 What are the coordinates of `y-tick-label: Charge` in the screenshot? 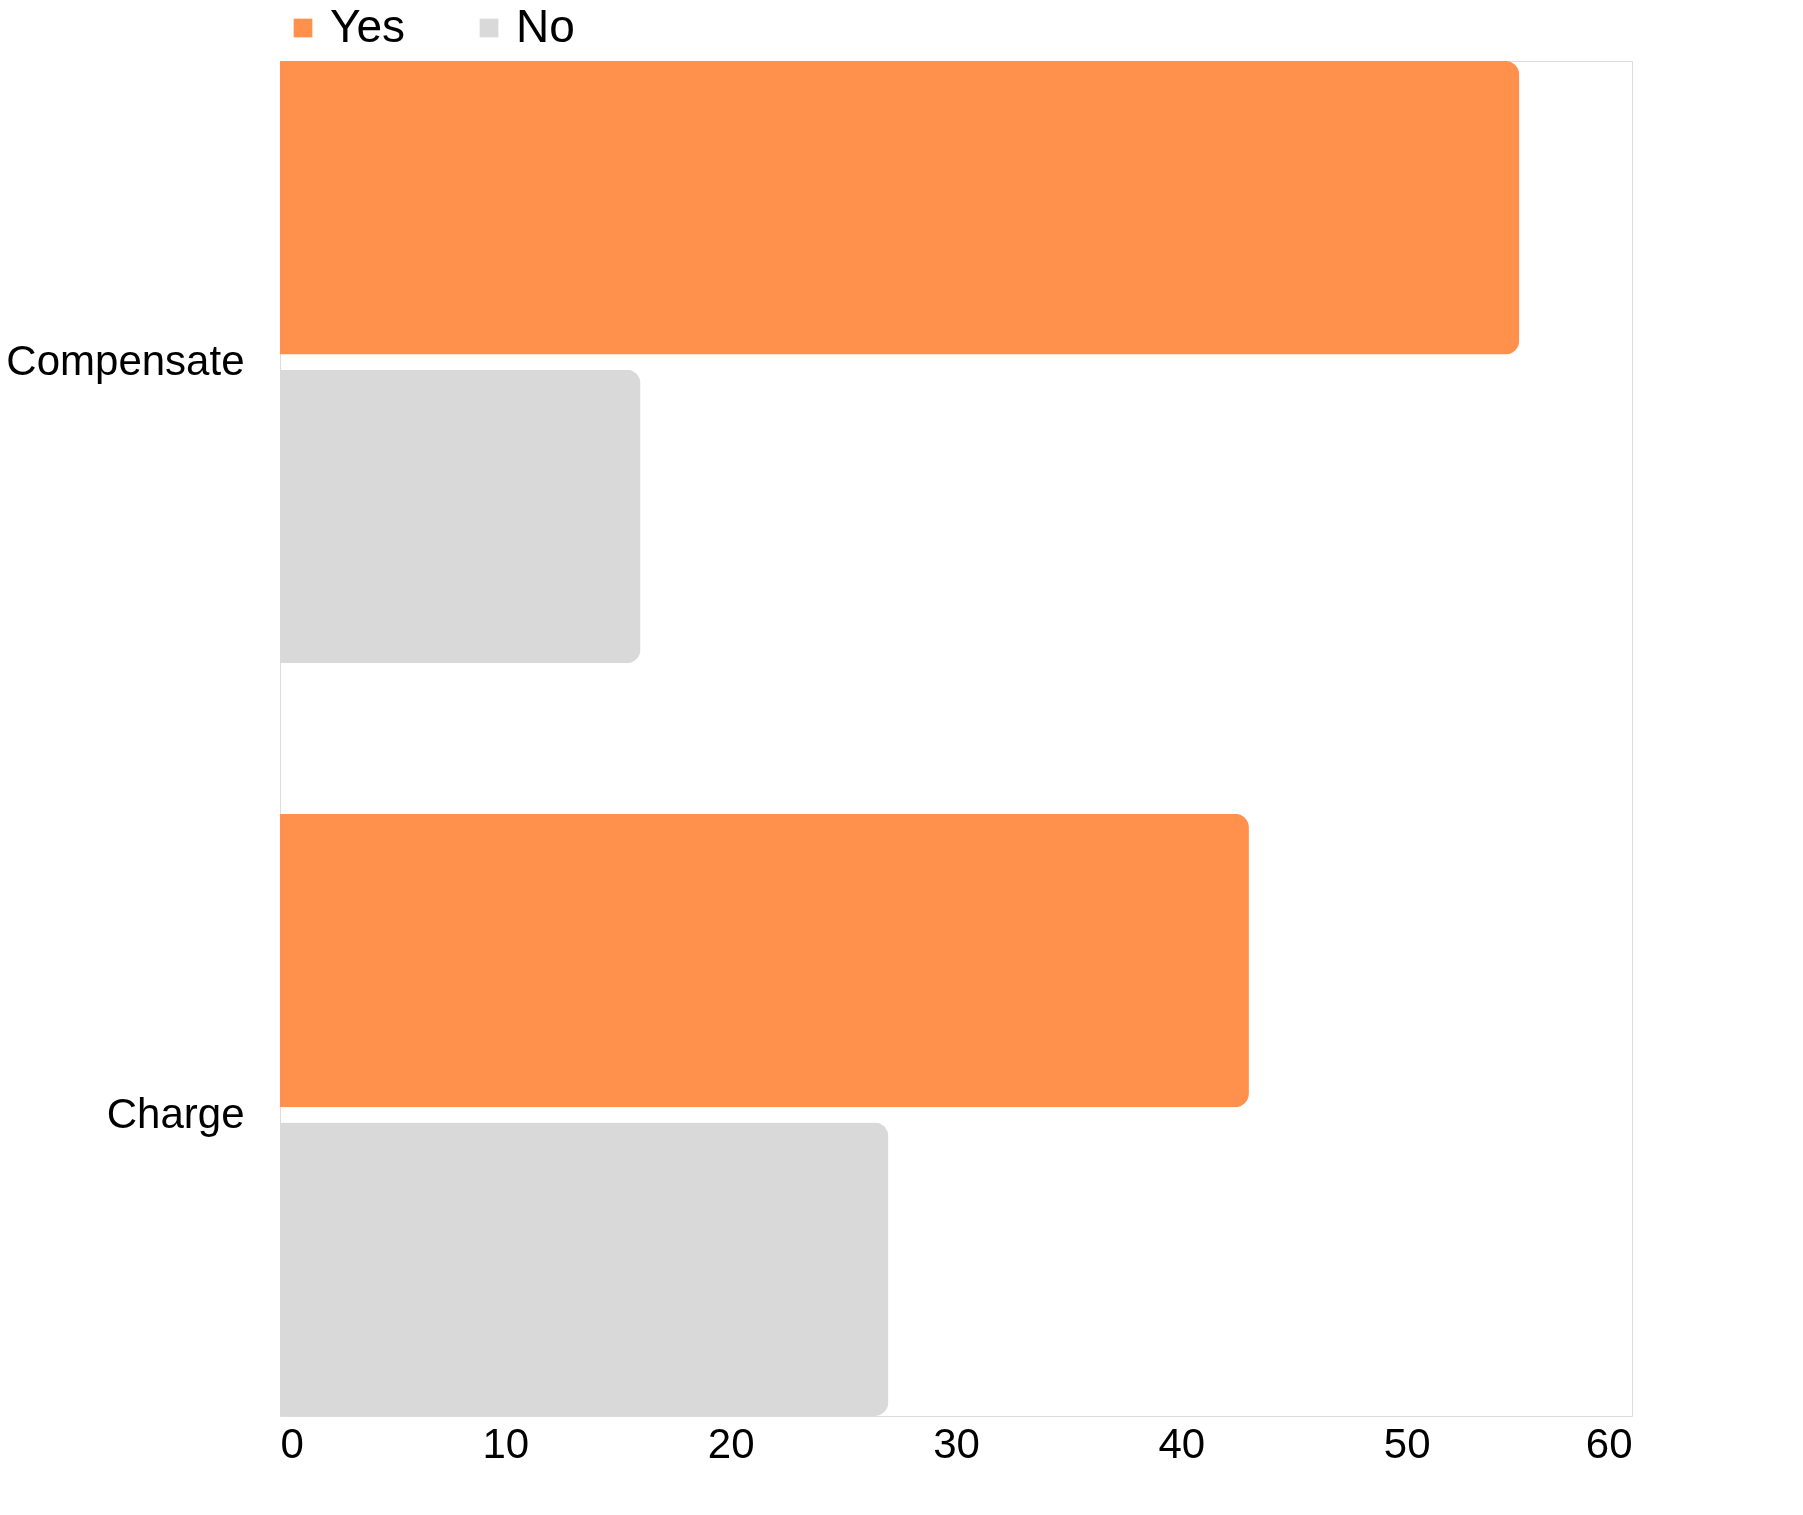 It's located at (175, 1113).